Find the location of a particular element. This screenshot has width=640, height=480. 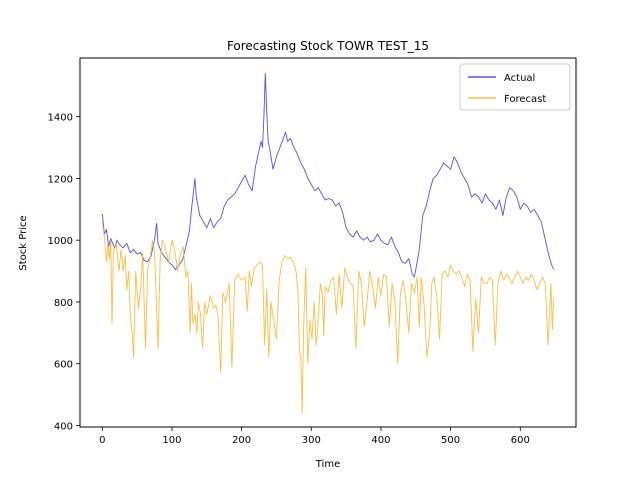

x-tick-label: 300 is located at coordinates (311, 440).